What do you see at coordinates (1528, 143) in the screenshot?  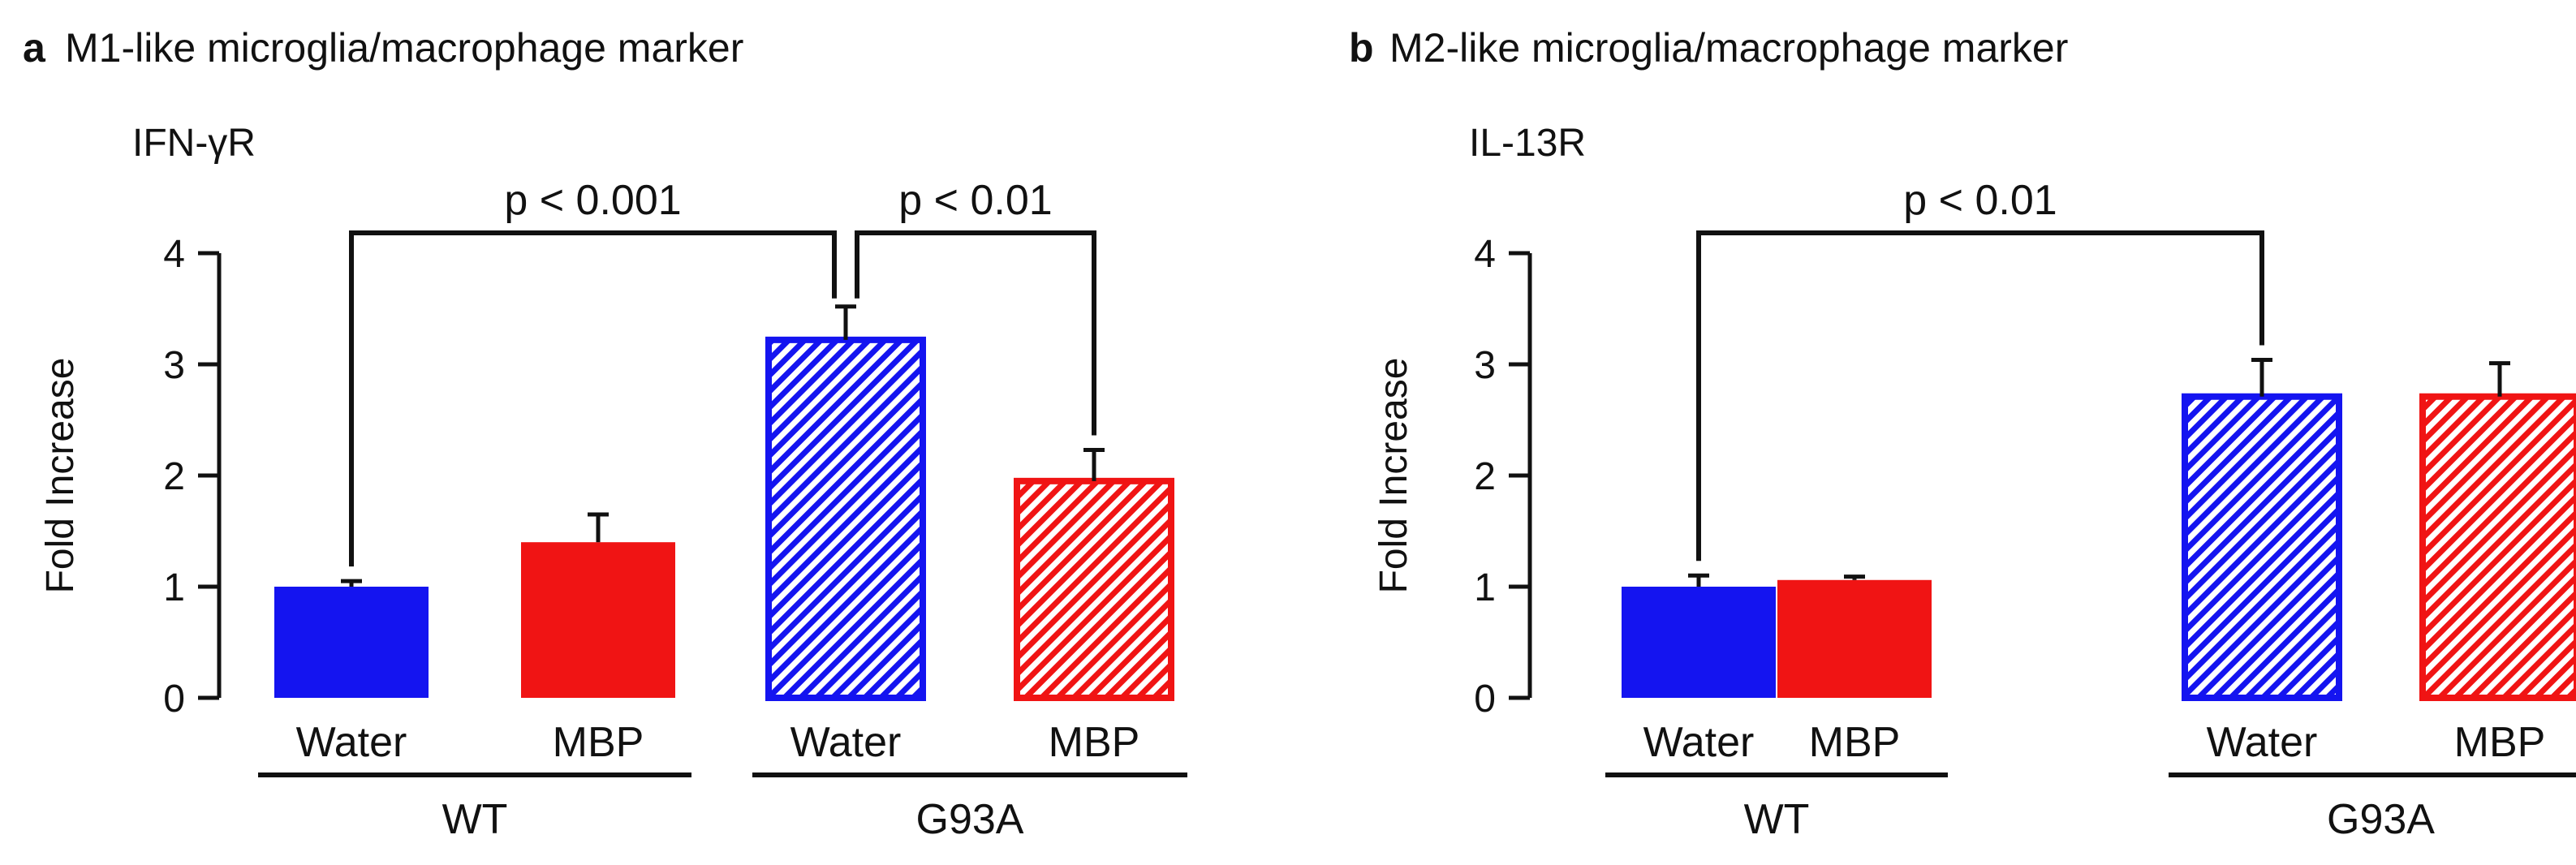 I see `panel-b-marker: IL-13R` at bounding box center [1528, 143].